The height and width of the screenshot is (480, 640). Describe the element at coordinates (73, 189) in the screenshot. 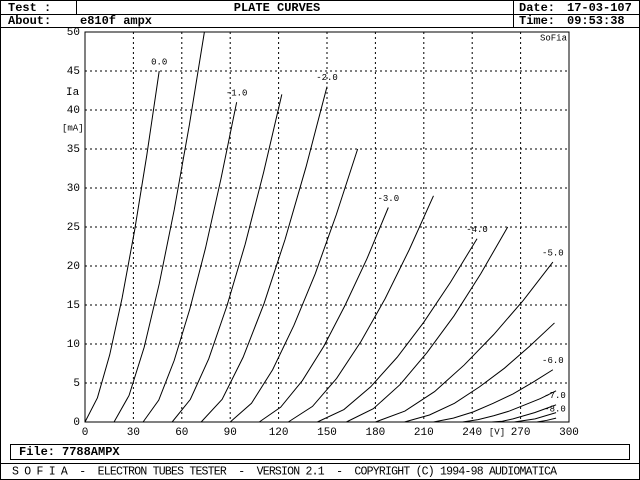

I see `y-tick-label: 30` at that location.